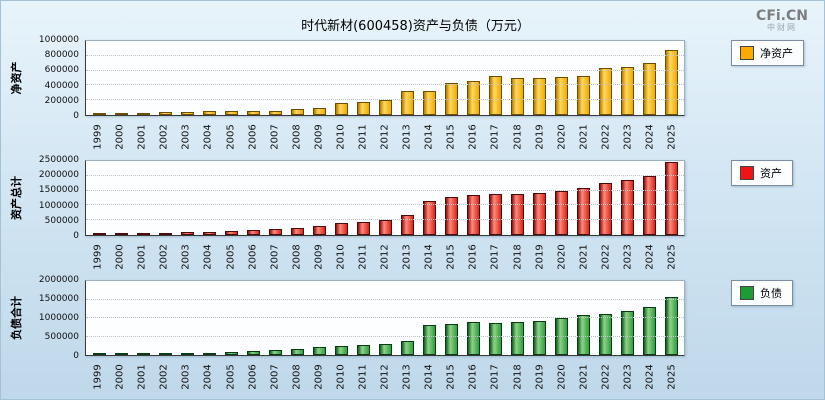 The height and width of the screenshot is (400, 825). Describe the element at coordinates (561, 336) in the screenshot. I see `bar-2020` at that location.